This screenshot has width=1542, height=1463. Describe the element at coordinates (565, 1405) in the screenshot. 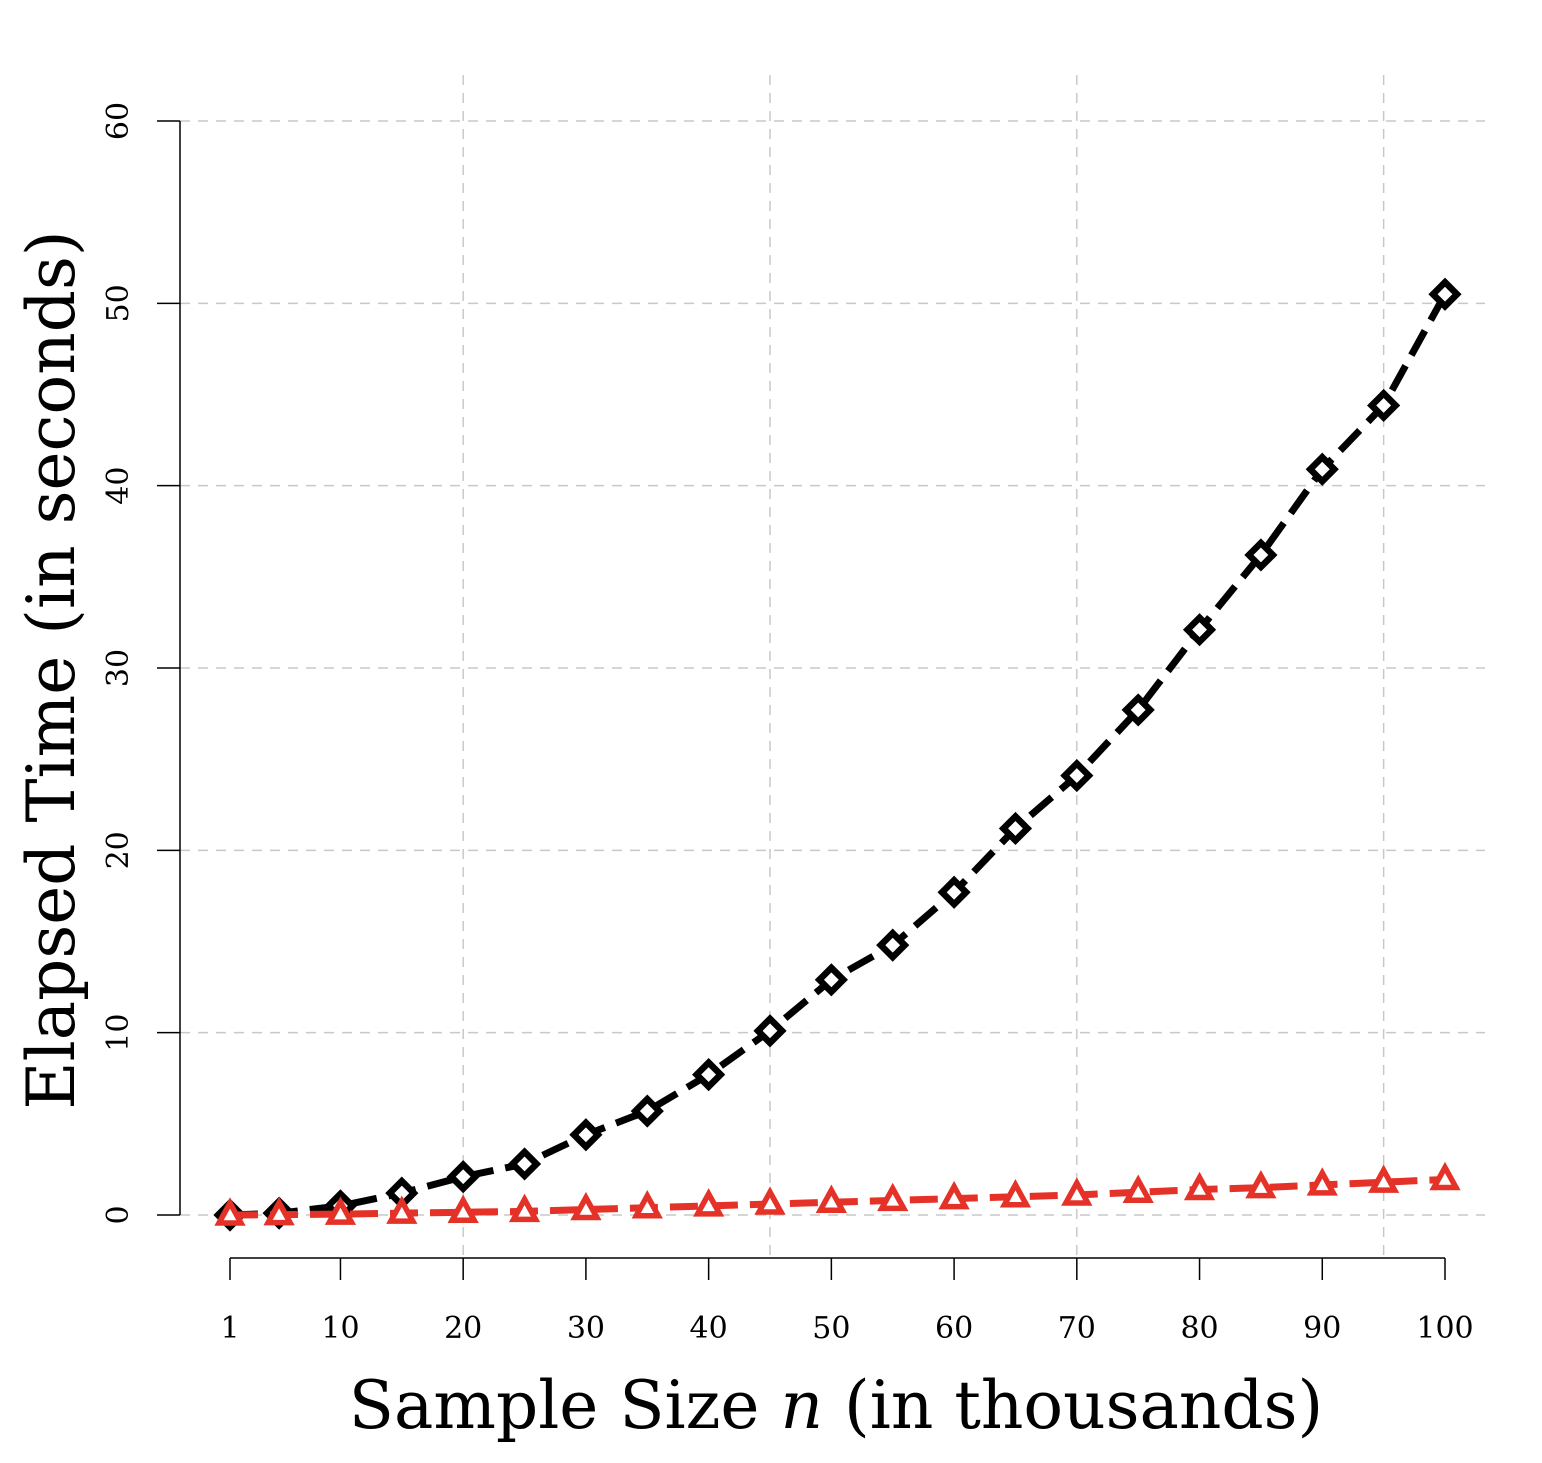

I see `x-axis-title-prefix: Sample Size` at that location.